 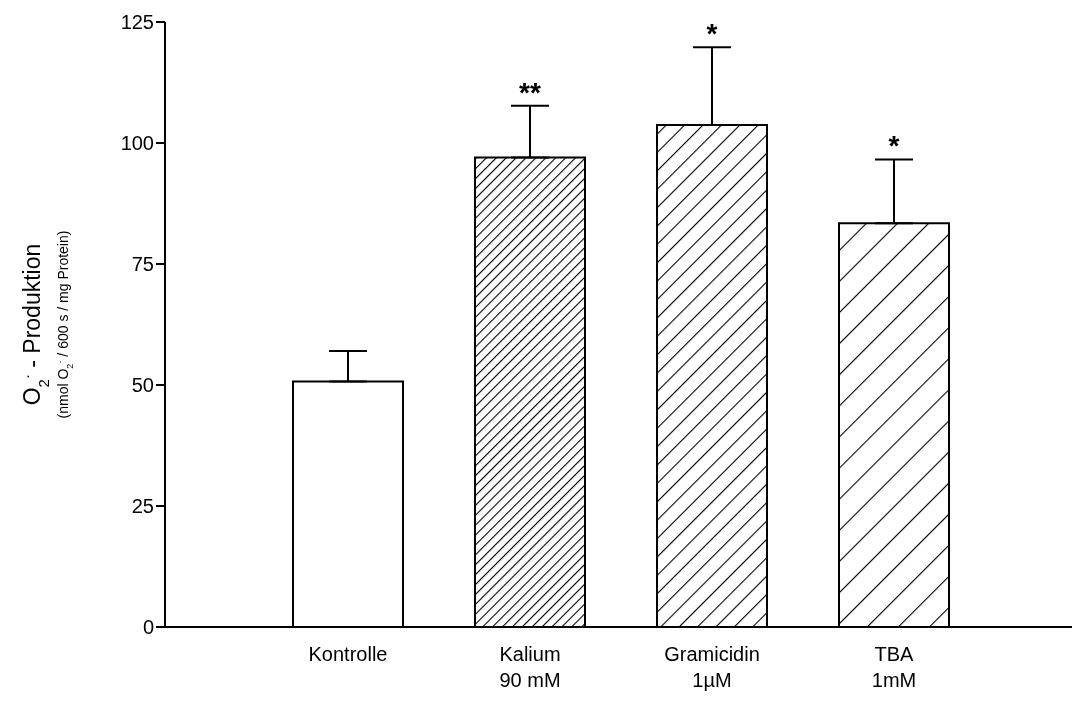 I want to click on y-tick-label: 50, so click(x=142, y=385).